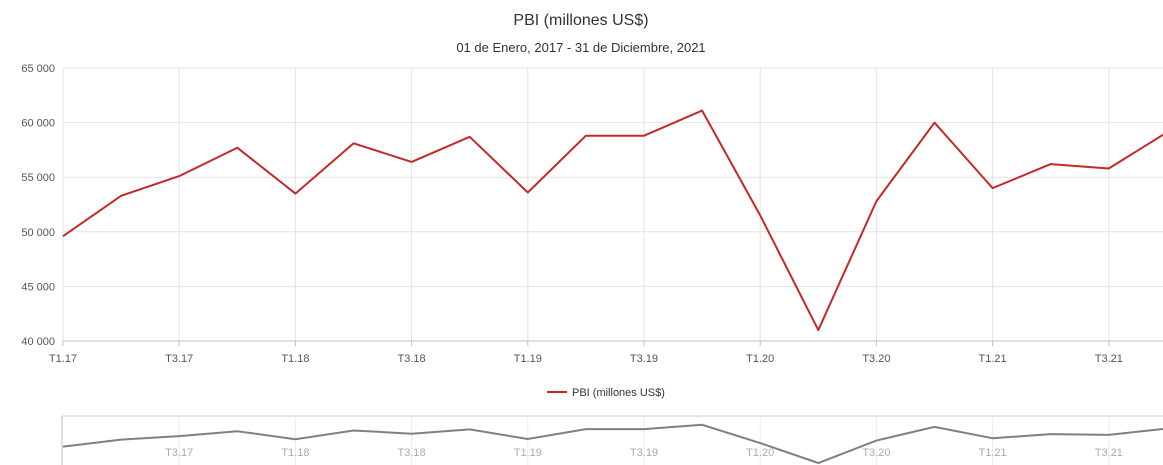 This screenshot has width=1163, height=465. I want to click on chart-title: PBI (millones US$), so click(580, 20).